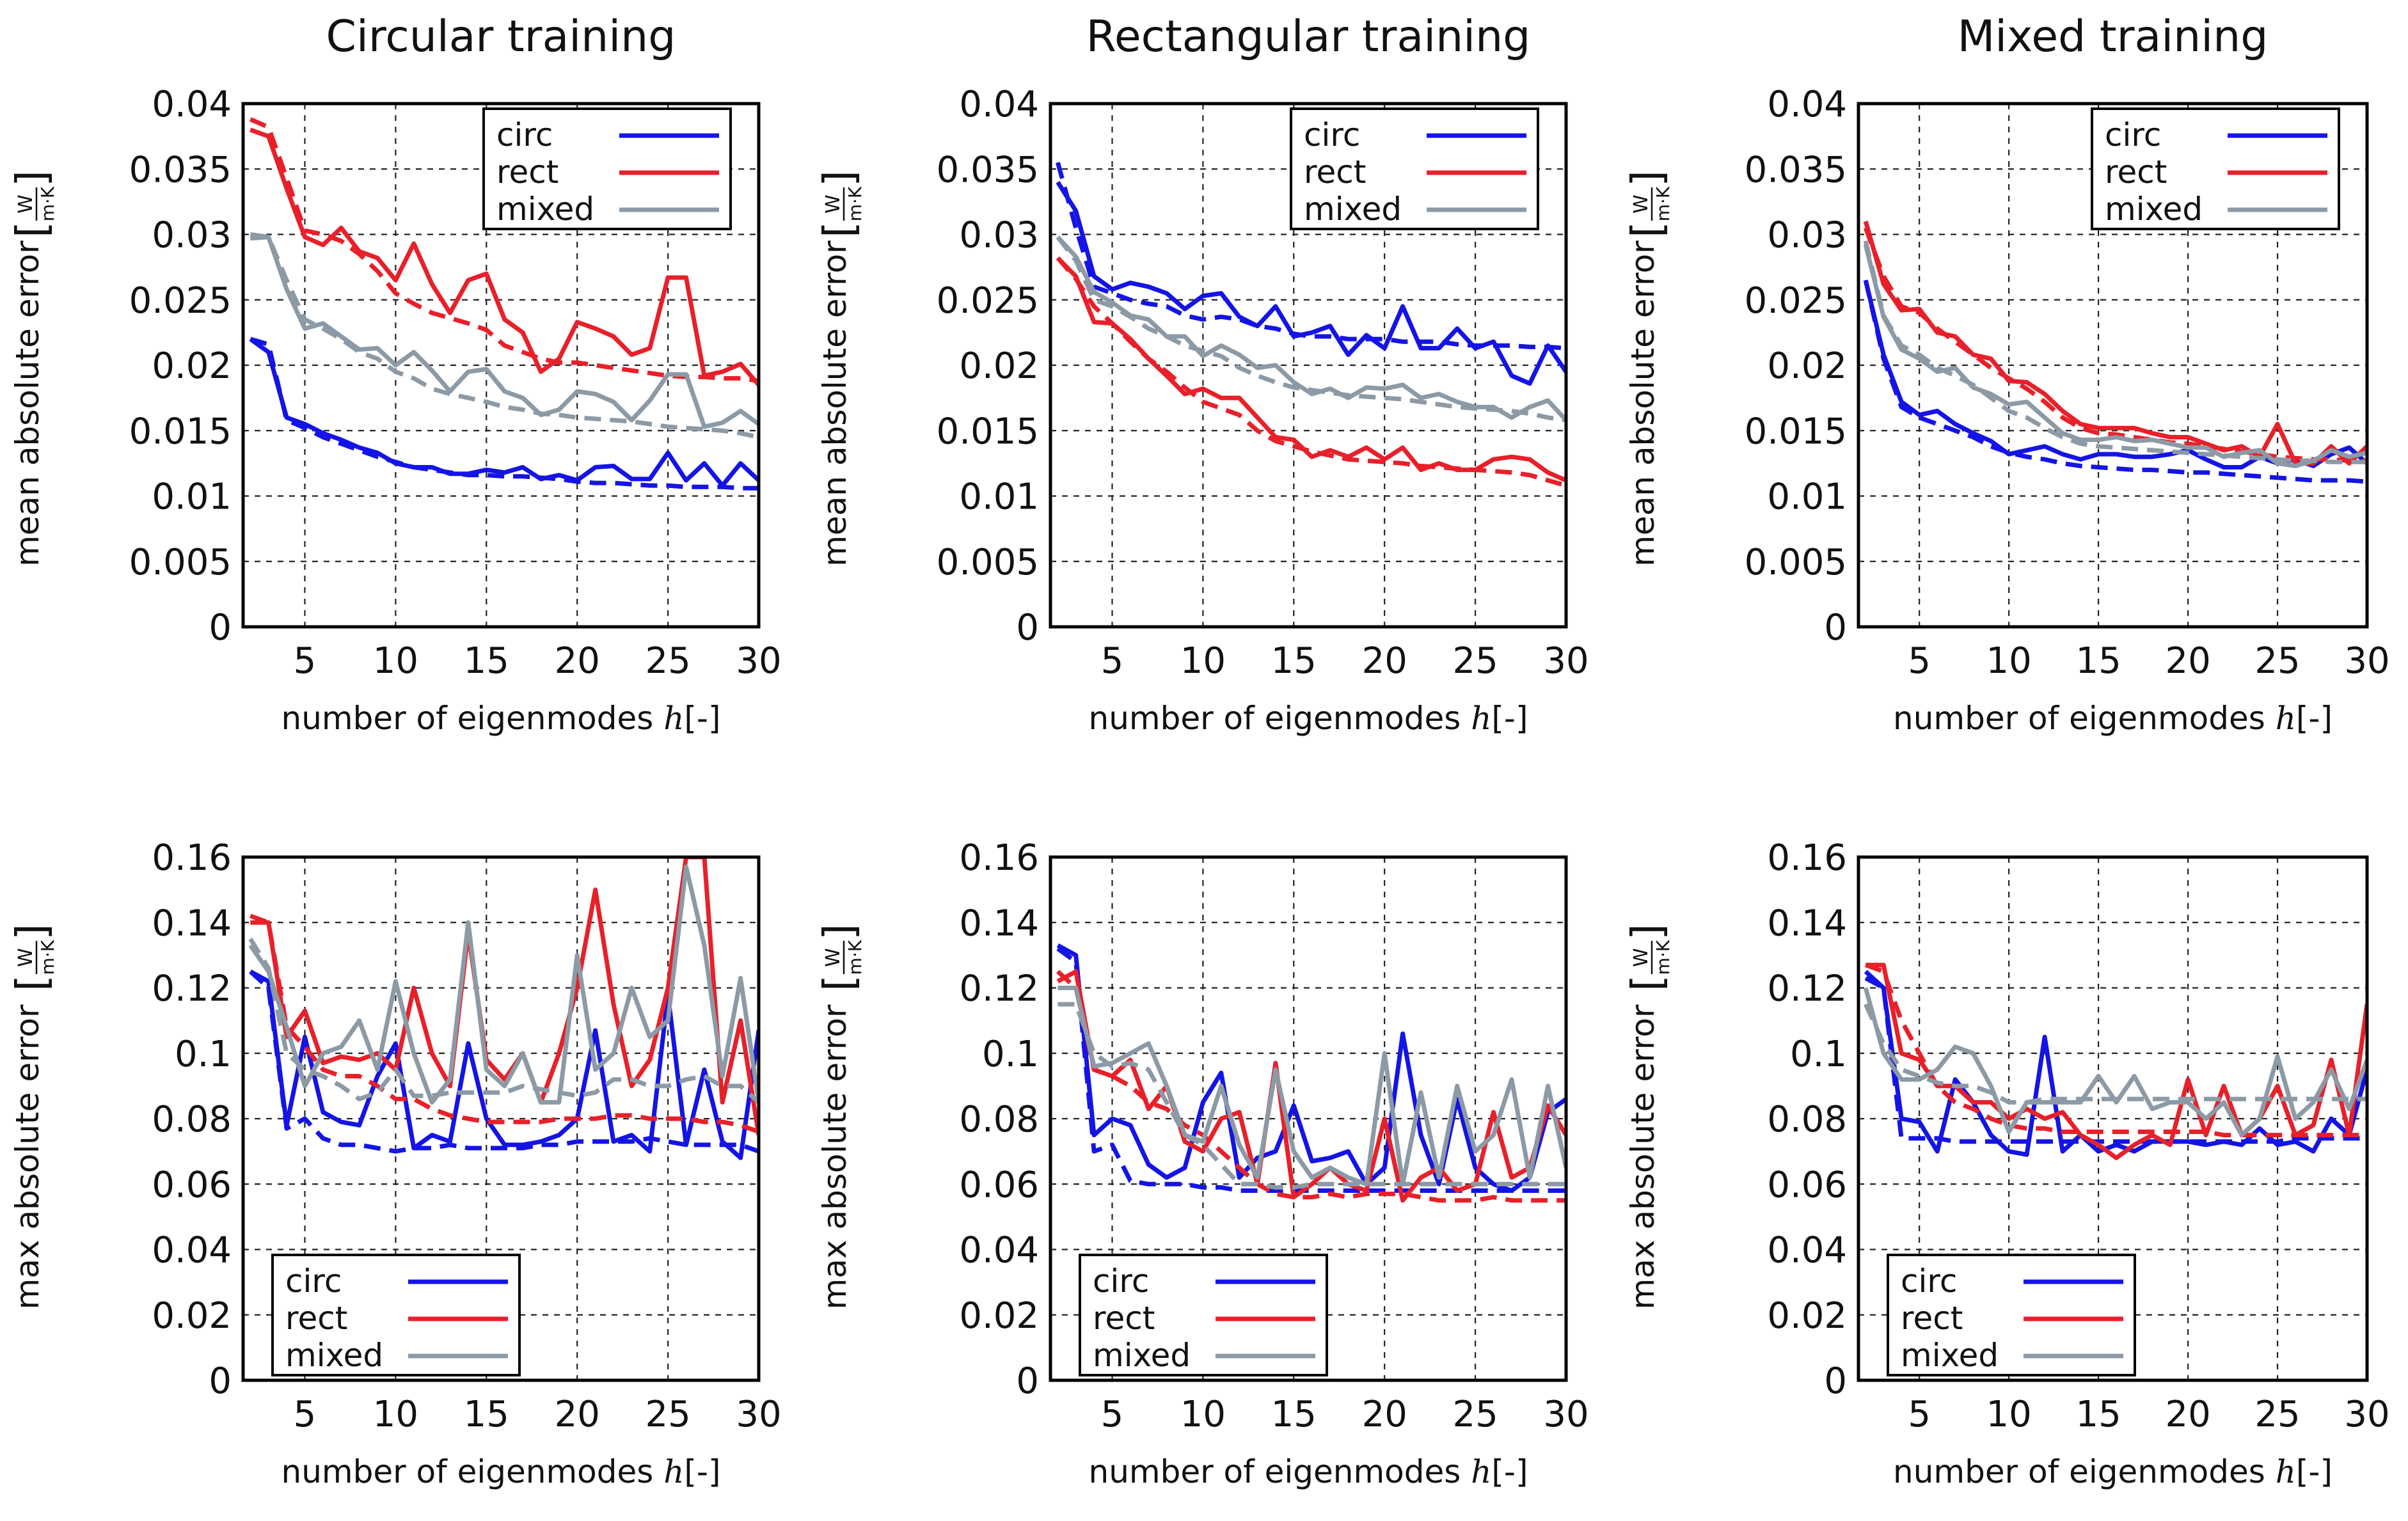 The image size is (2408, 1521). What do you see at coordinates (180, 301) in the screenshot?
I see `y-tick-label: 0.025` at bounding box center [180, 301].